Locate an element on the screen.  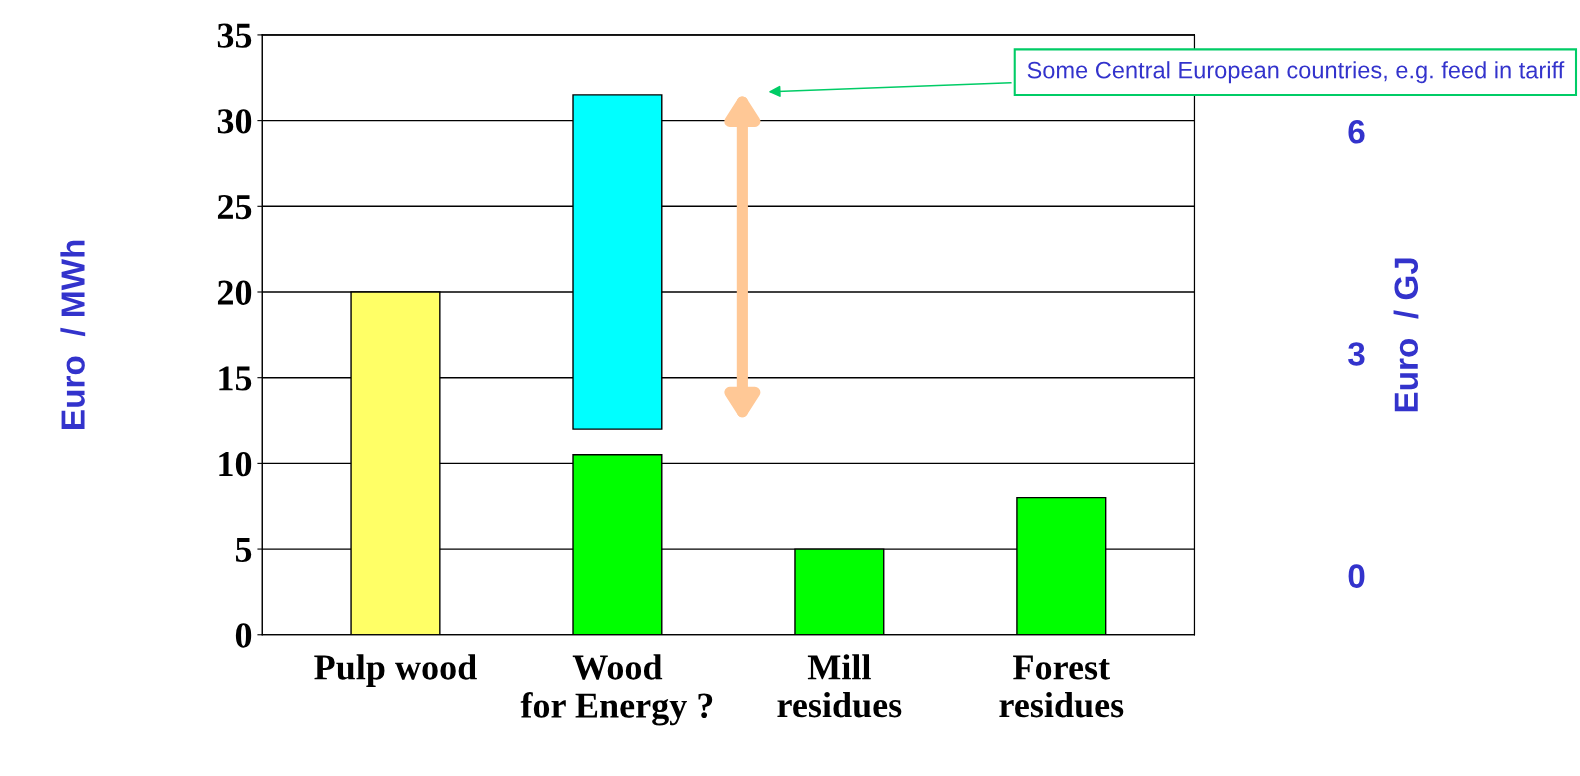
y-tick-label: 35 is located at coordinates (234, 35).